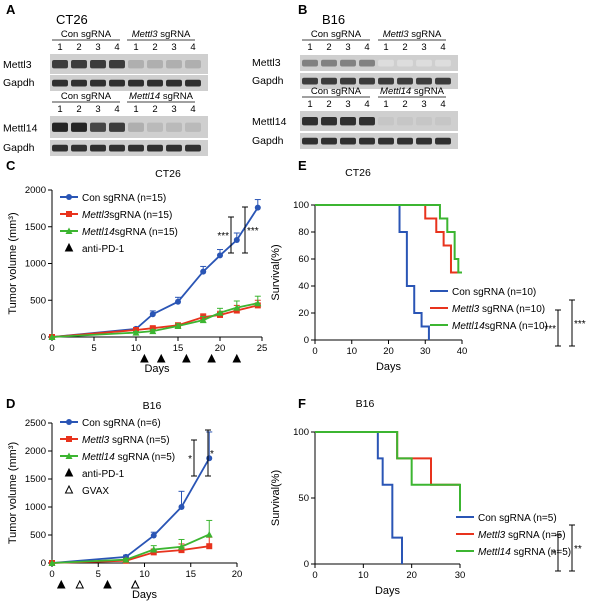  What do you see at coordinates (220, 348) in the screenshot?
I see `x-tick-label: 20` at bounding box center [220, 348].